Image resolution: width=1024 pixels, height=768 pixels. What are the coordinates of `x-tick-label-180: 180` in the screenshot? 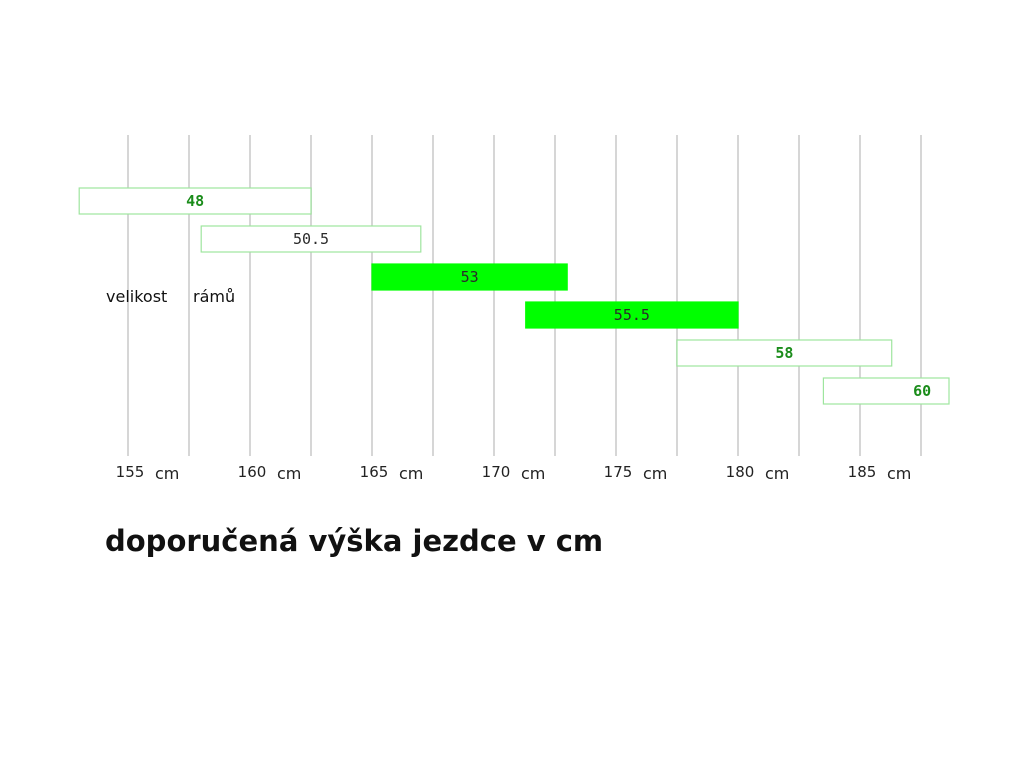 It's located at (740, 472).